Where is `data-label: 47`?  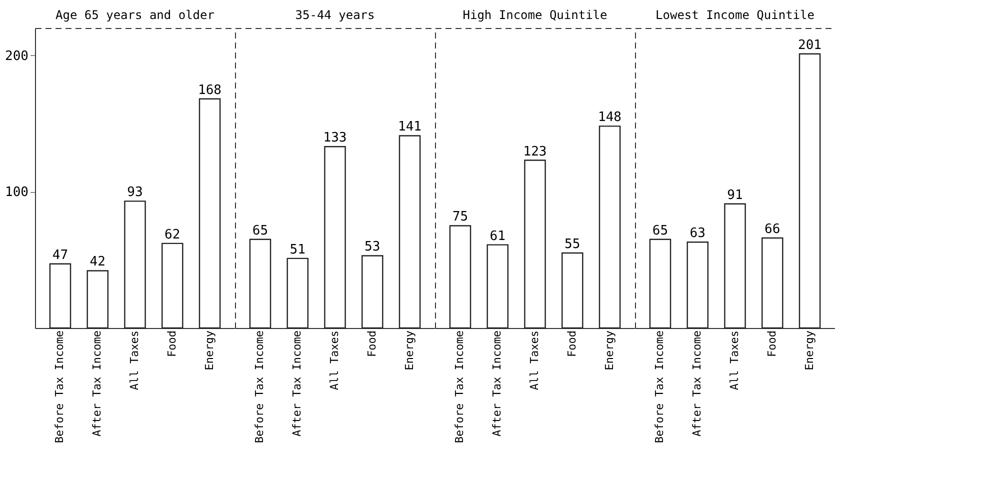
data-label: 47 is located at coordinates (60, 255).